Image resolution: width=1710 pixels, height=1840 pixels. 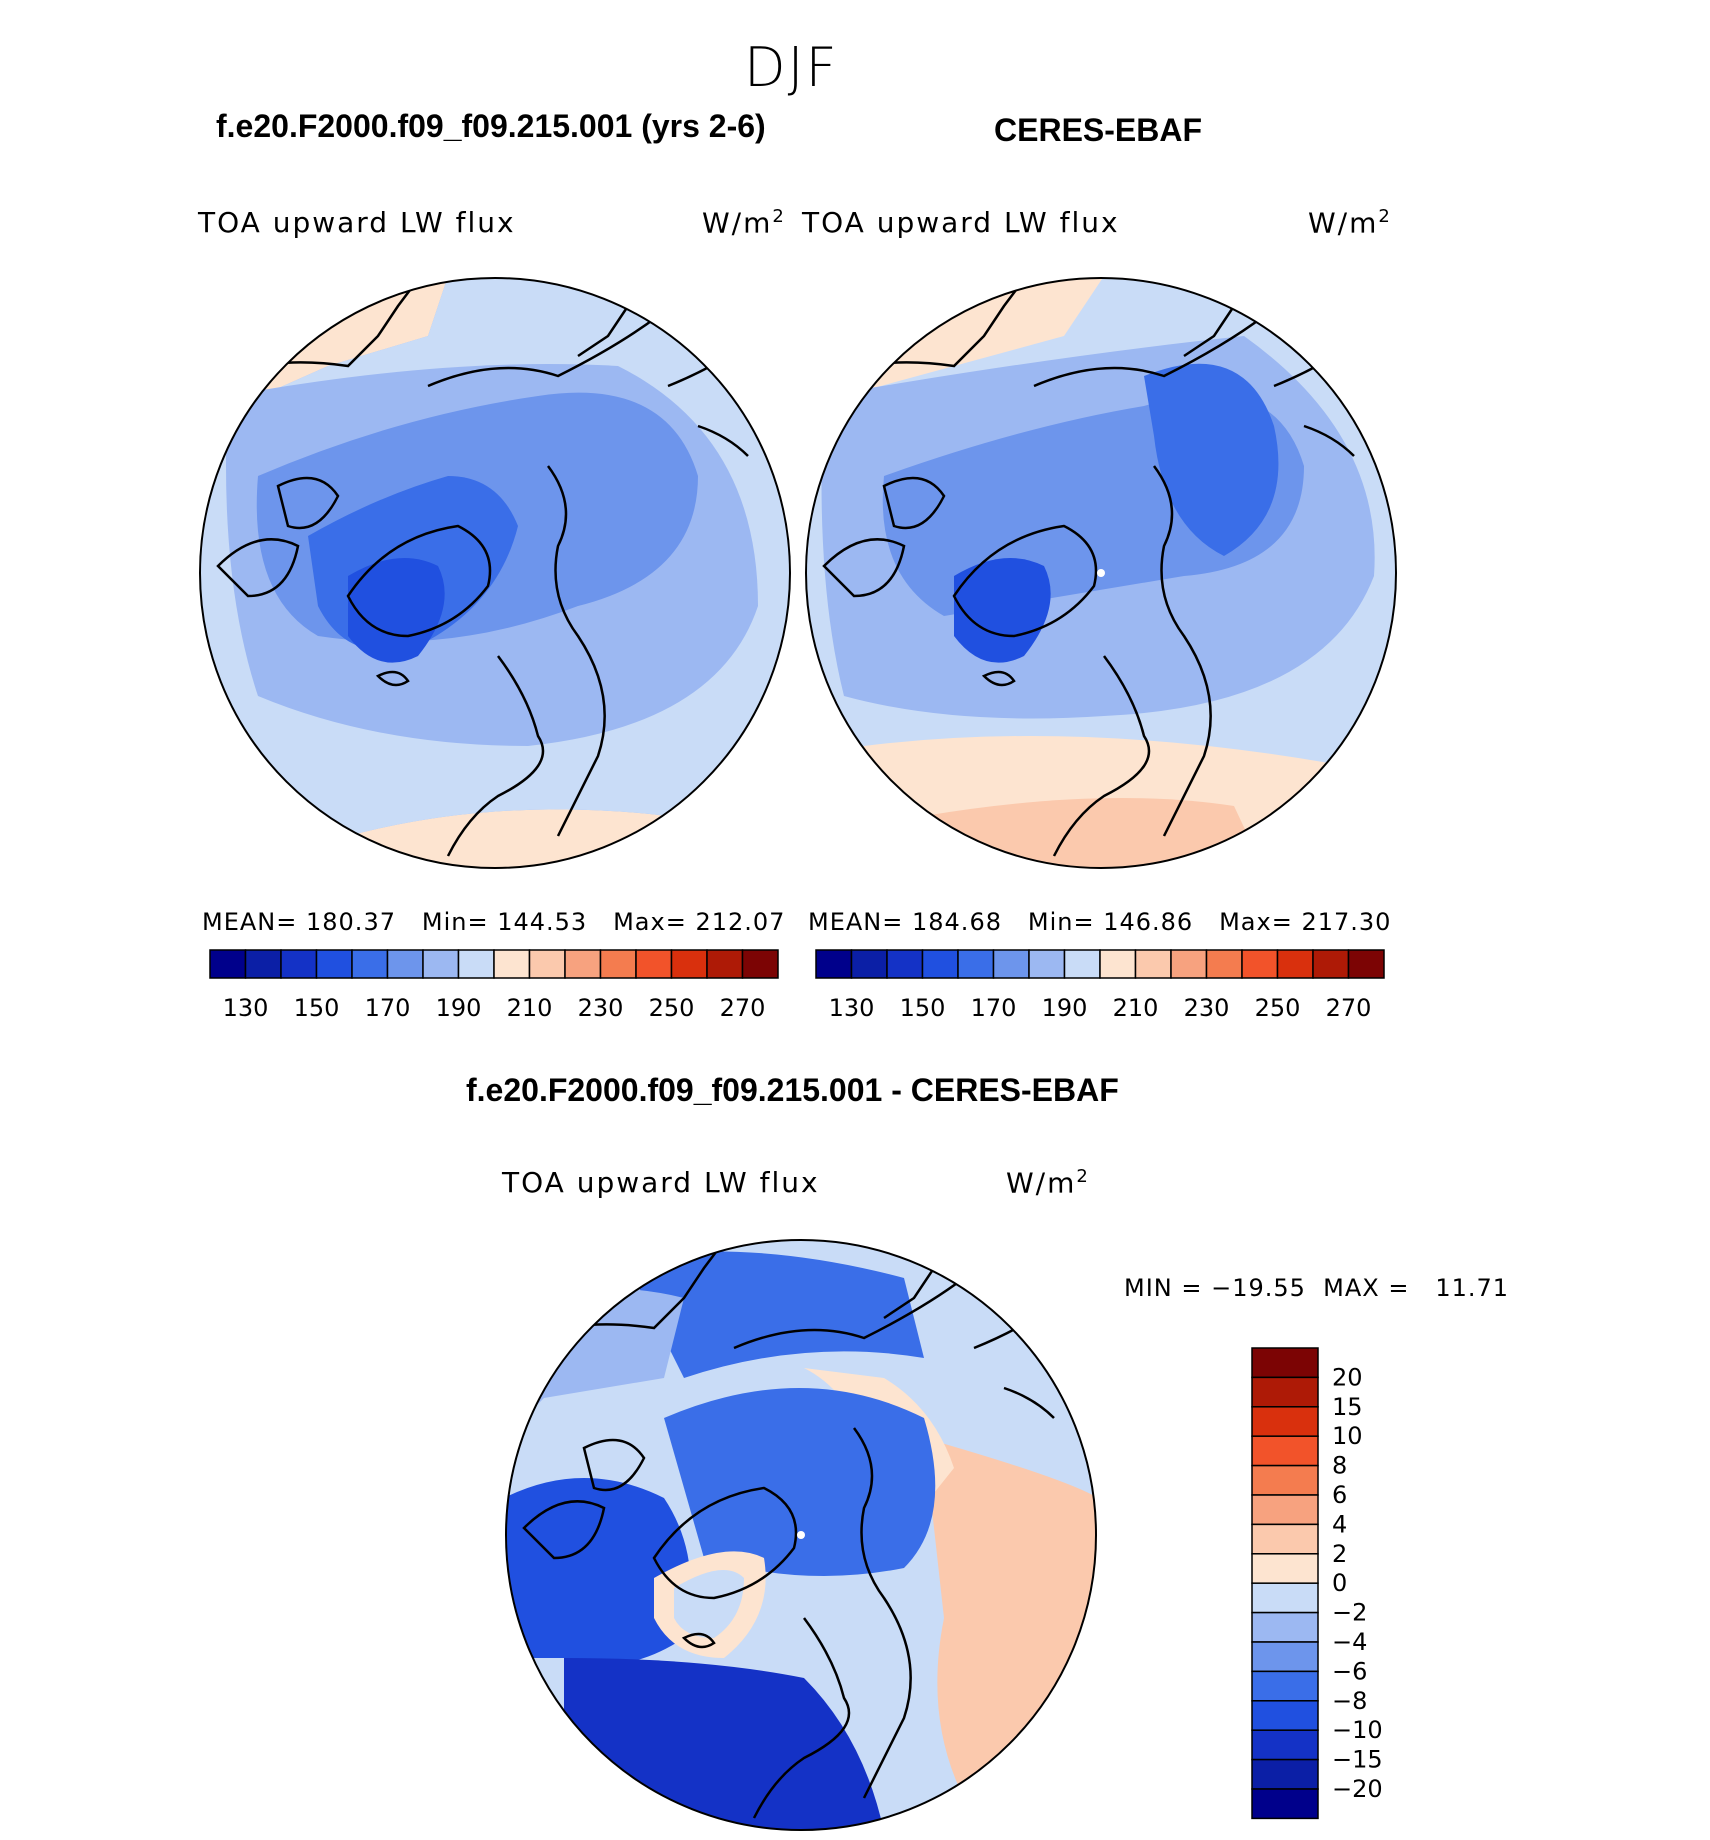 I want to click on model-colorbar: 130 150 170 190 210 230 250 270, so click(x=494, y=985).